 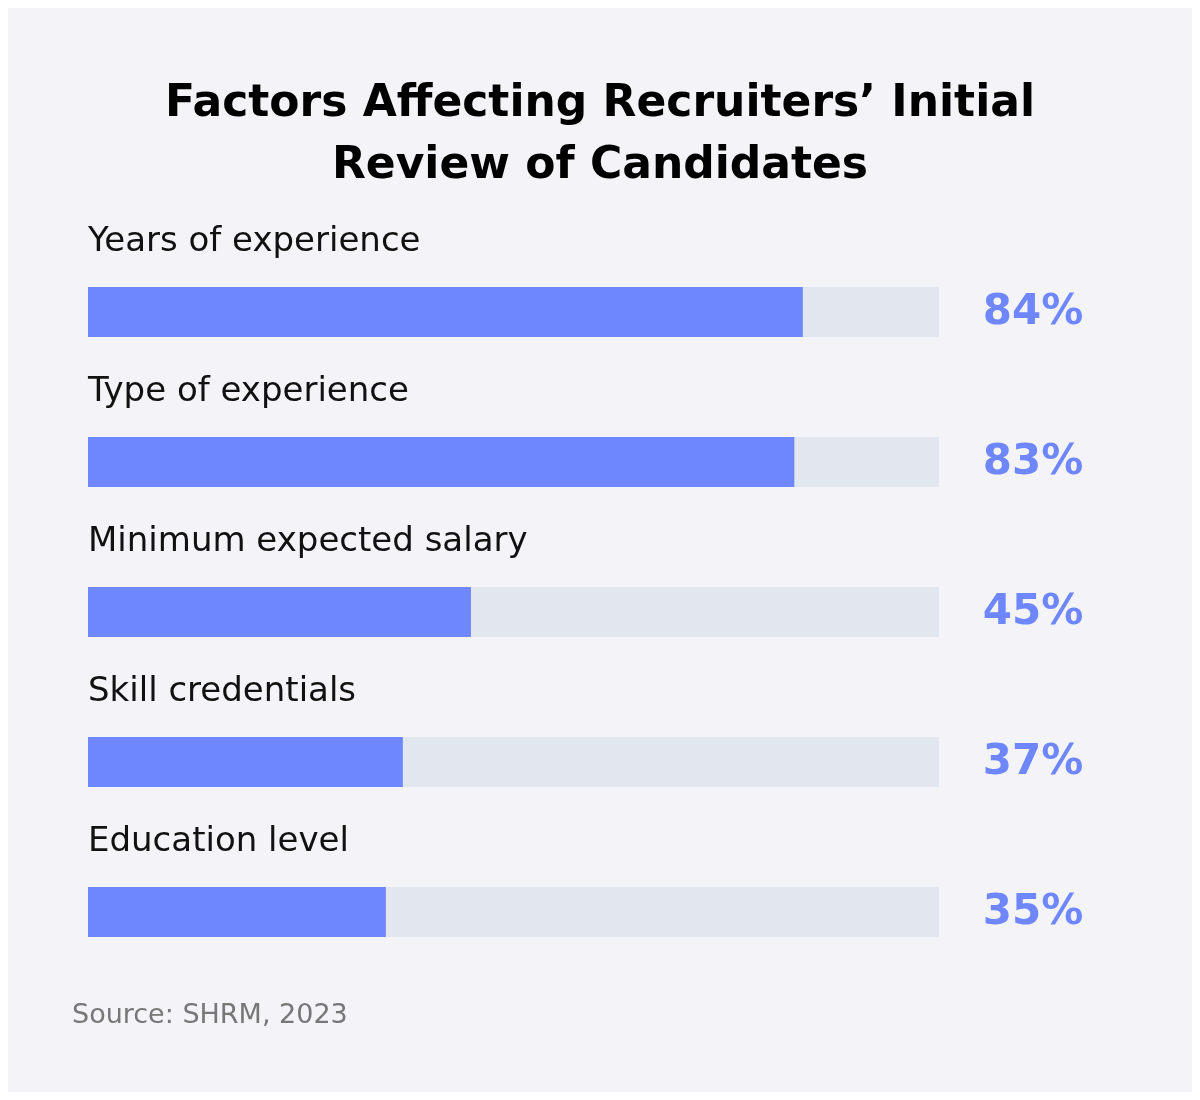 I want to click on data-label: 35%, so click(x=1033, y=909).